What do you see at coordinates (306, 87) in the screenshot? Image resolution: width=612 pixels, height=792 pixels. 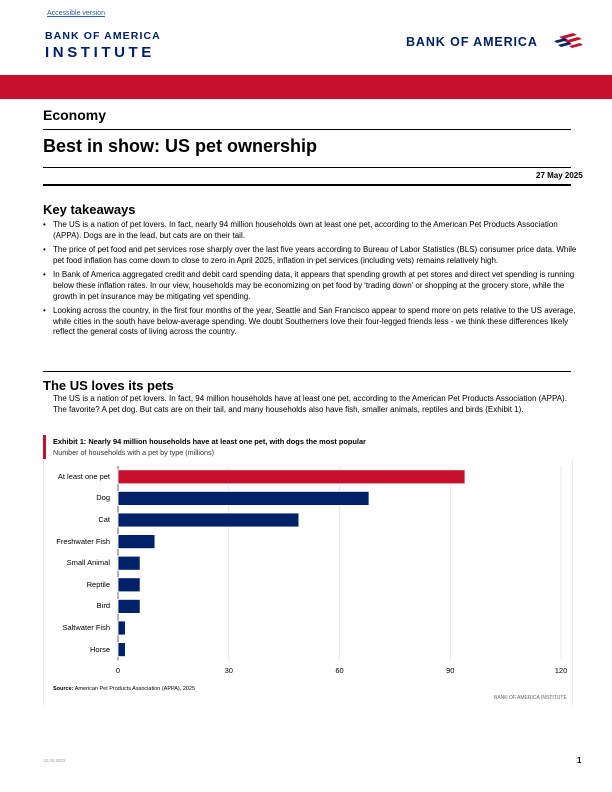 I see `header-red-band` at bounding box center [306, 87].